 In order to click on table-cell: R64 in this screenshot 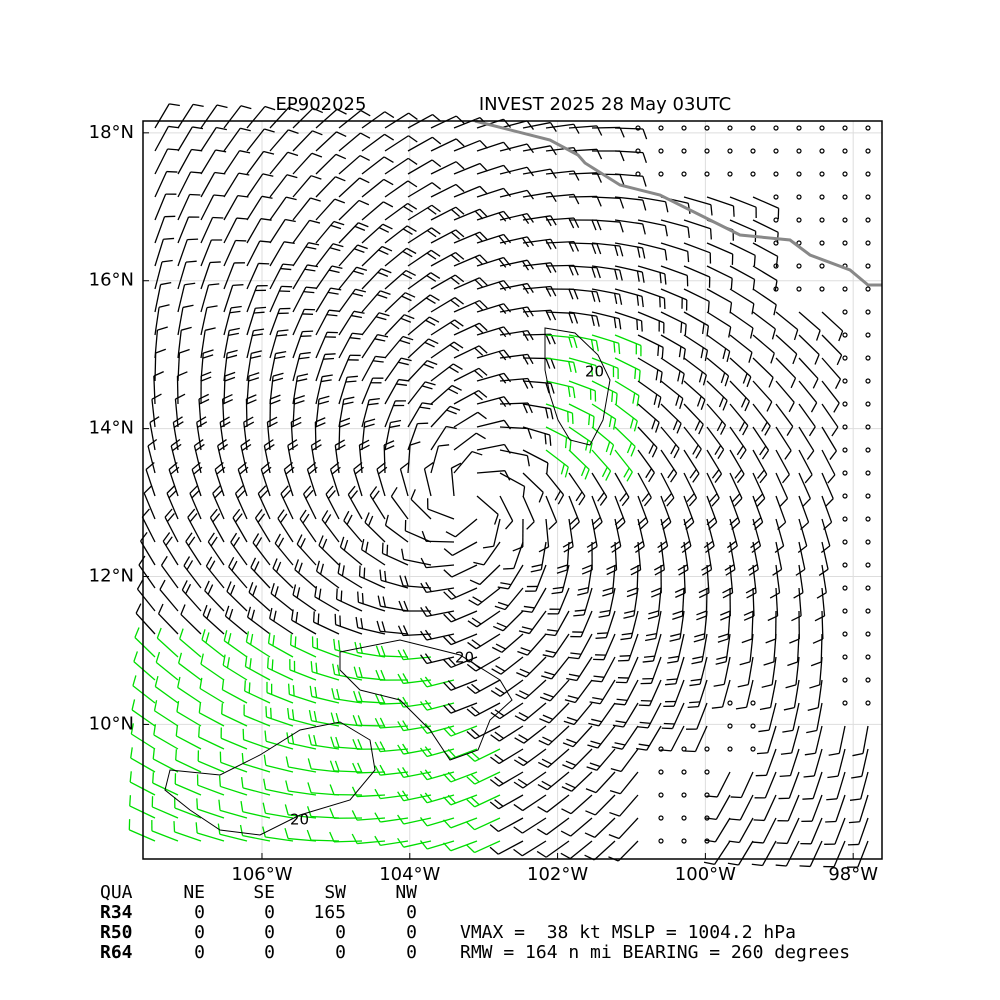, I will do `click(116, 952)`.